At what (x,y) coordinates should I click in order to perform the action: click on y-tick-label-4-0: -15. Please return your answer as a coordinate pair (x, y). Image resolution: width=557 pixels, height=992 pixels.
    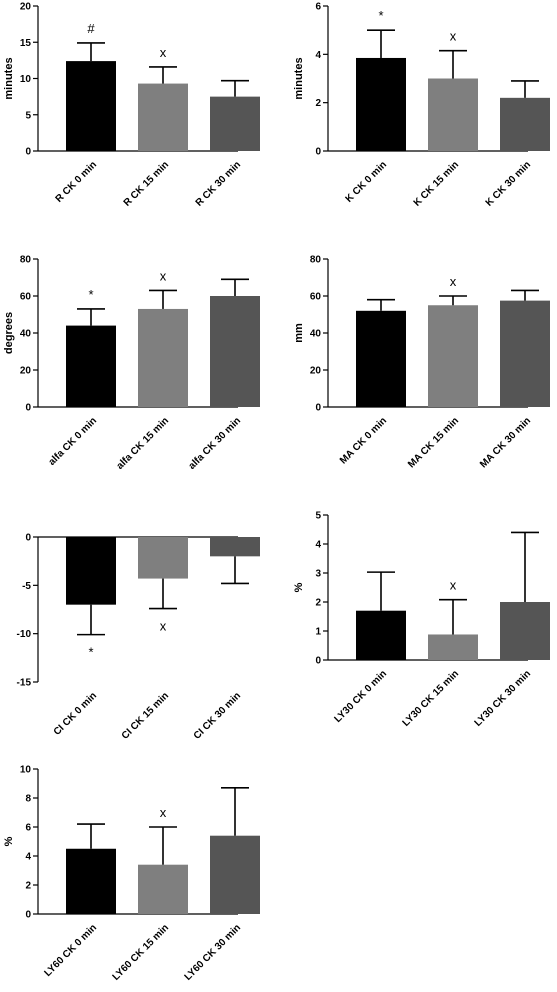
    Looking at the image, I should click on (24, 683).